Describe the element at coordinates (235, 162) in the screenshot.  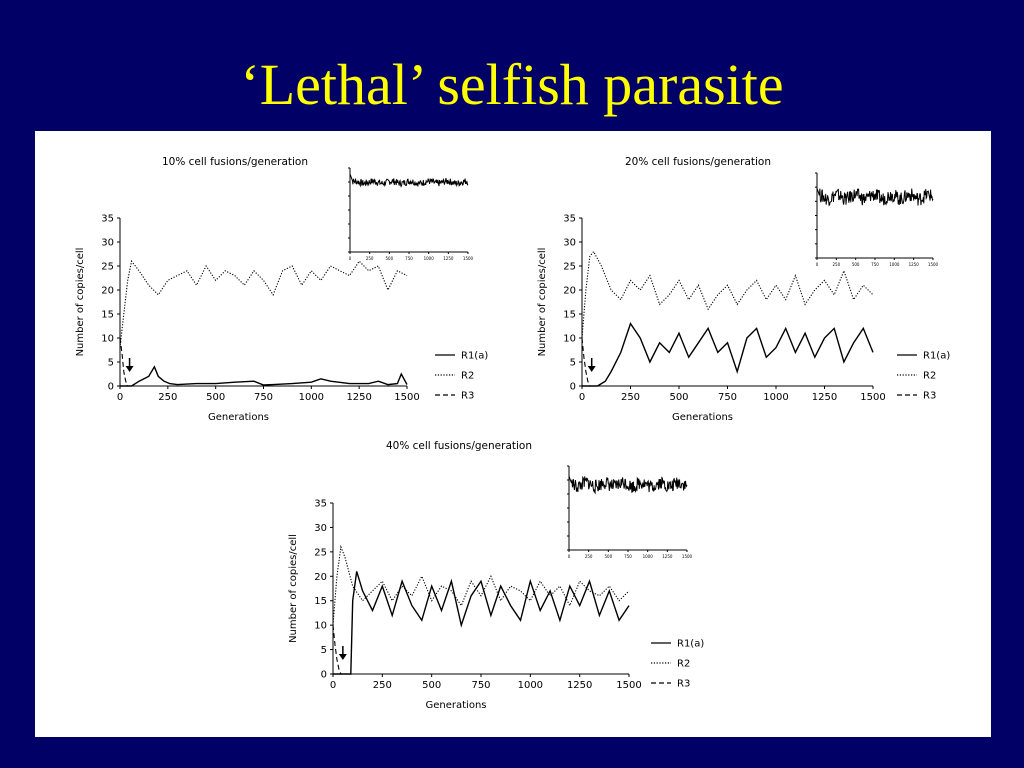
I see `chart-title: 10% cell fusions/generation` at that location.